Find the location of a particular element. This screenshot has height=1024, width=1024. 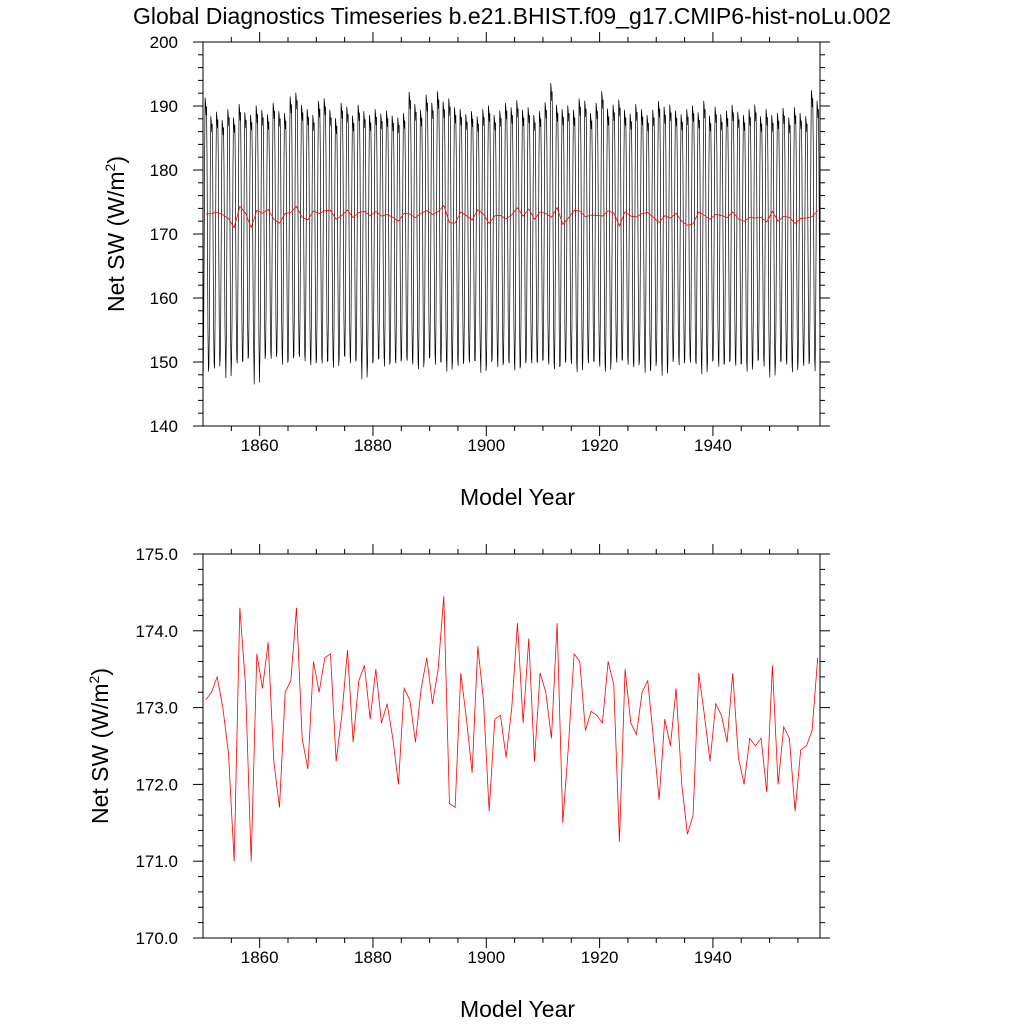

y-tick-label: 170.0 is located at coordinates (156, 938).